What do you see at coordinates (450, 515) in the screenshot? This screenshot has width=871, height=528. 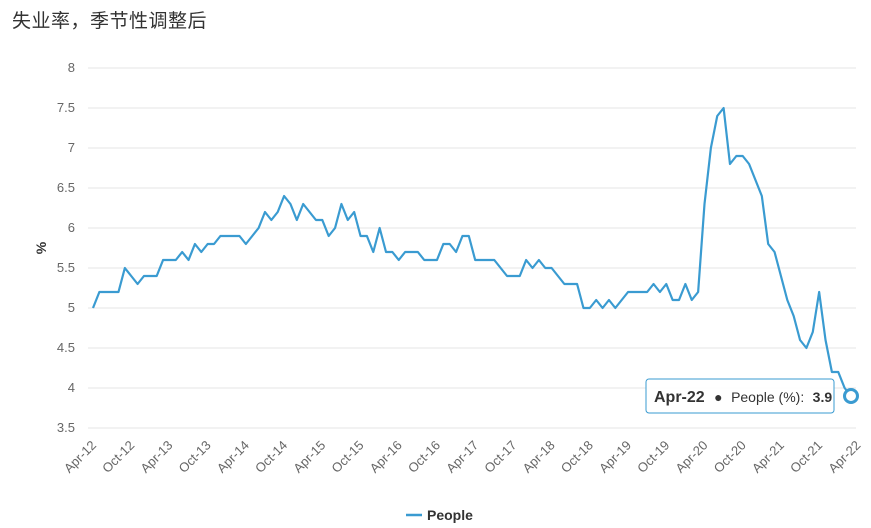 I see `legend-label: People` at bounding box center [450, 515].